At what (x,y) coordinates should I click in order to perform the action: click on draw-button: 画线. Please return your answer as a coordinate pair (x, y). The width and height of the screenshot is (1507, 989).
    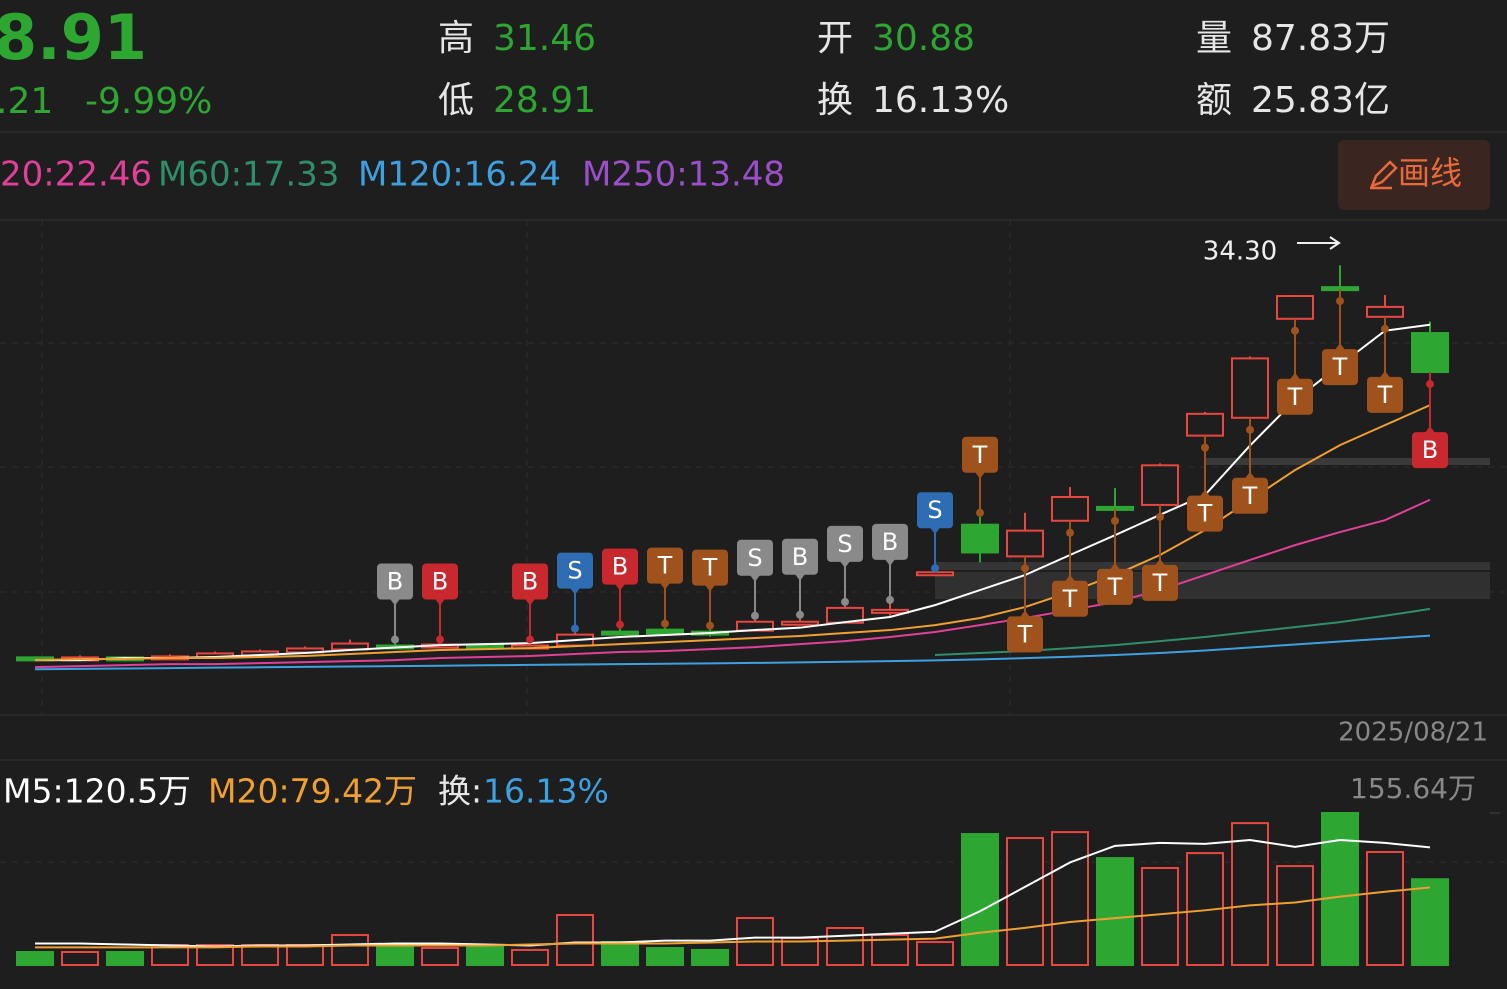
    Looking at the image, I should click on (1414, 175).